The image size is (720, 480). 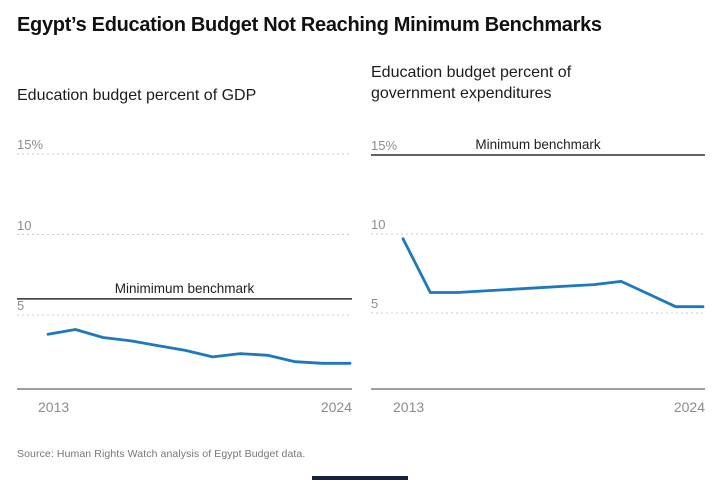 What do you see at coordinates (184, 288) in the screenshot?
I see `gdp-benchmark-label: Minimimum benchmark` at bounding box center [184, 288].